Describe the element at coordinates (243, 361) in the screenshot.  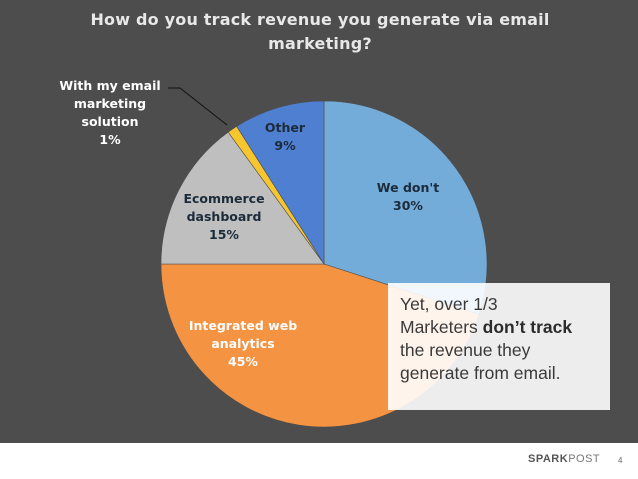
I see `slice-label-1-line-2: 45%` at that location.